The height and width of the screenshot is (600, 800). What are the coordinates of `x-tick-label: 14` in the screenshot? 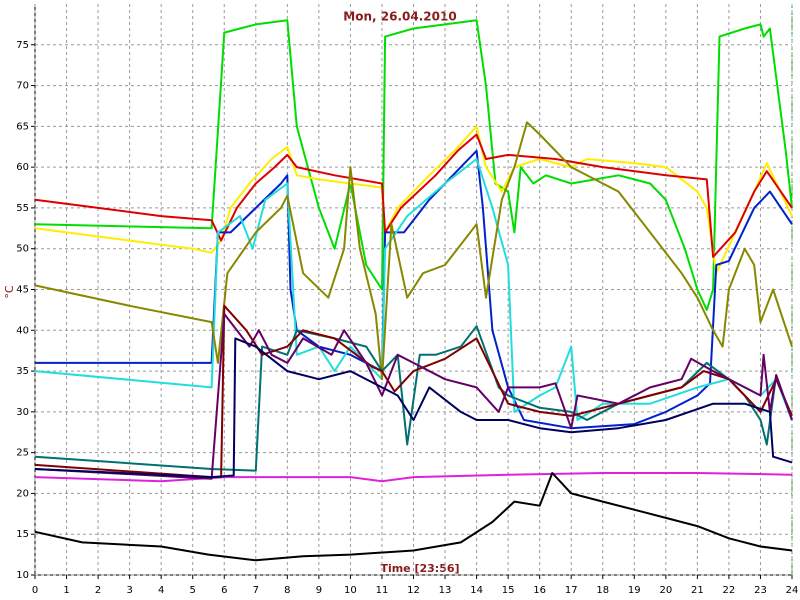 It's located at (476, 590).